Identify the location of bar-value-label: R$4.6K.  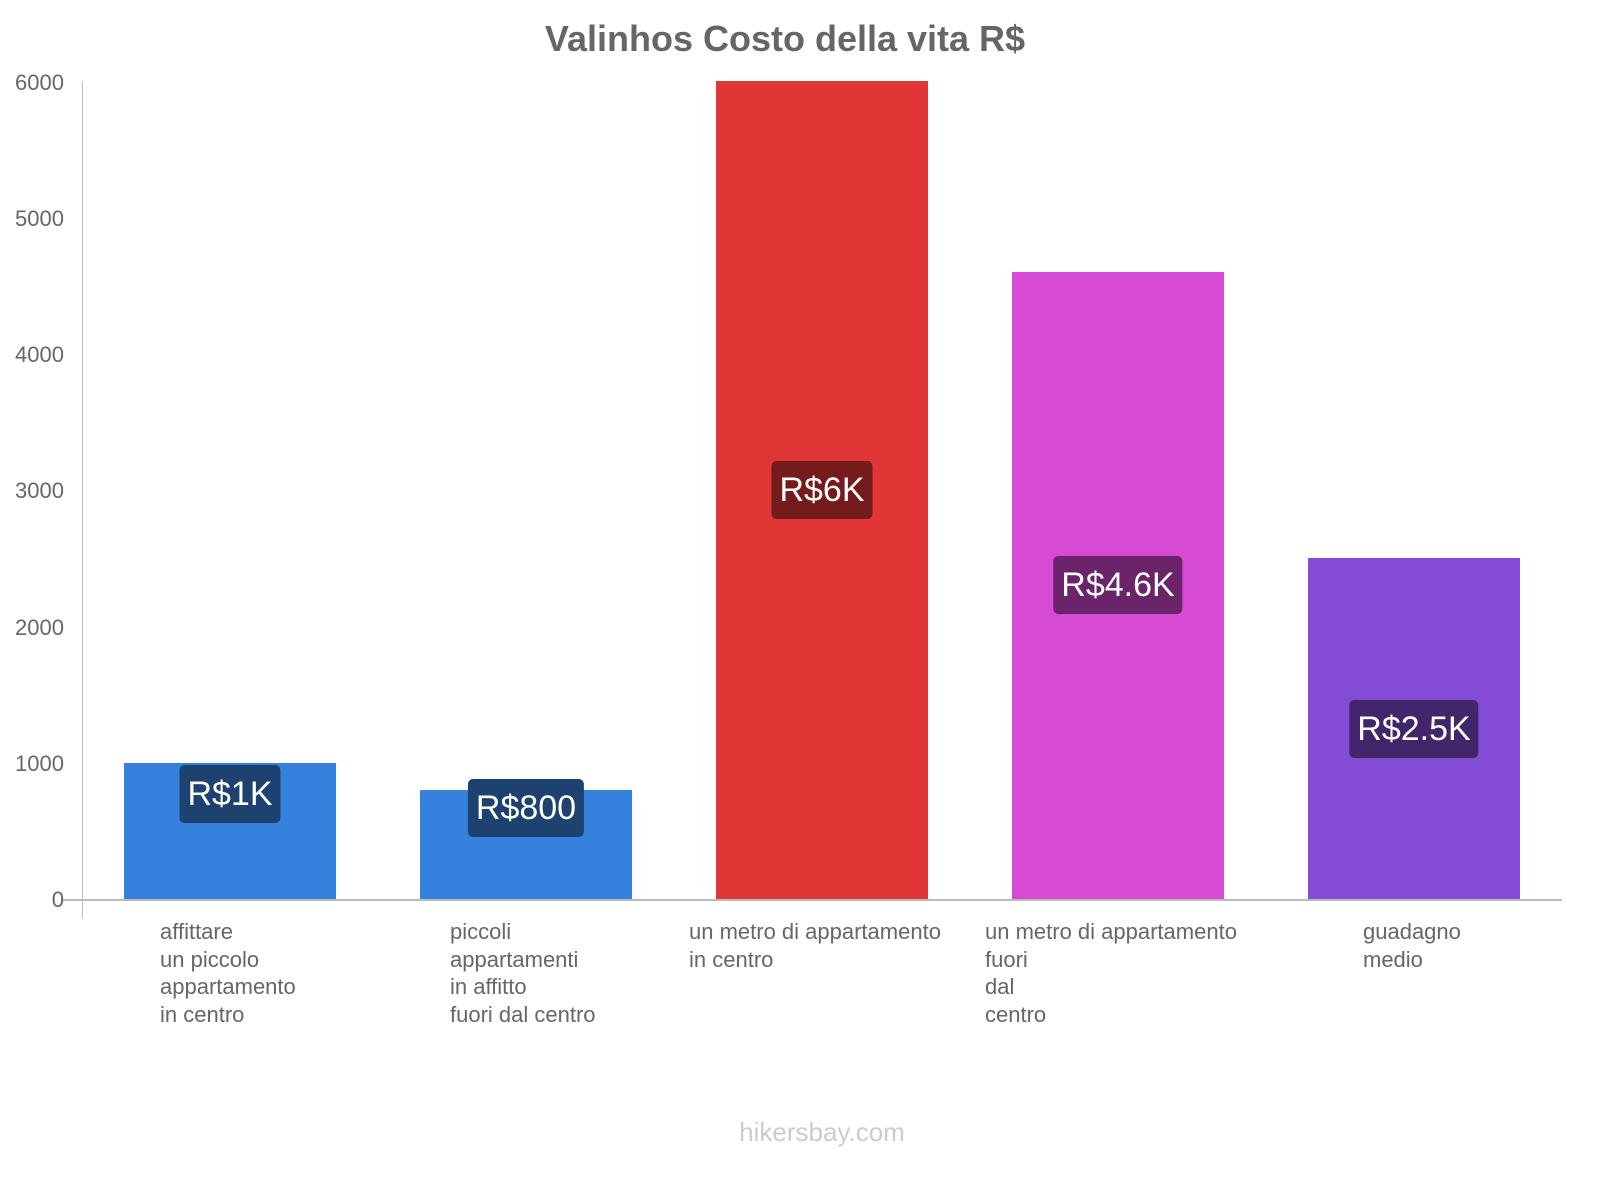
(1118, 585).